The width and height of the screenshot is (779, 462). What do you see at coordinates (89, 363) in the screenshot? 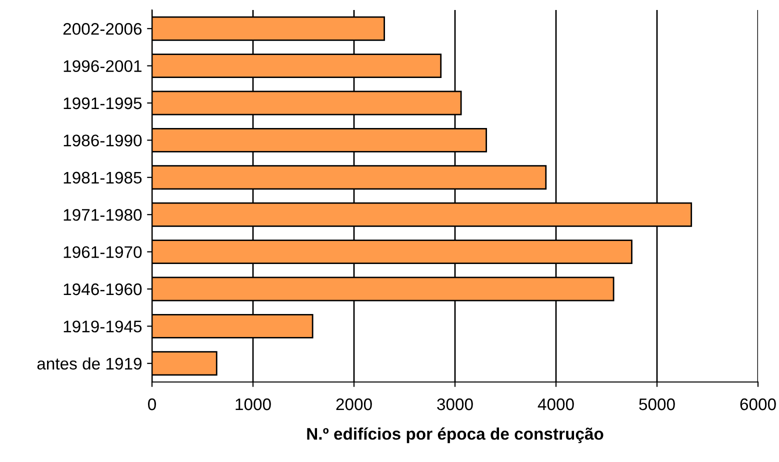
I see `y-tick-label: antes de 1919` at bounding box center [89, 363].